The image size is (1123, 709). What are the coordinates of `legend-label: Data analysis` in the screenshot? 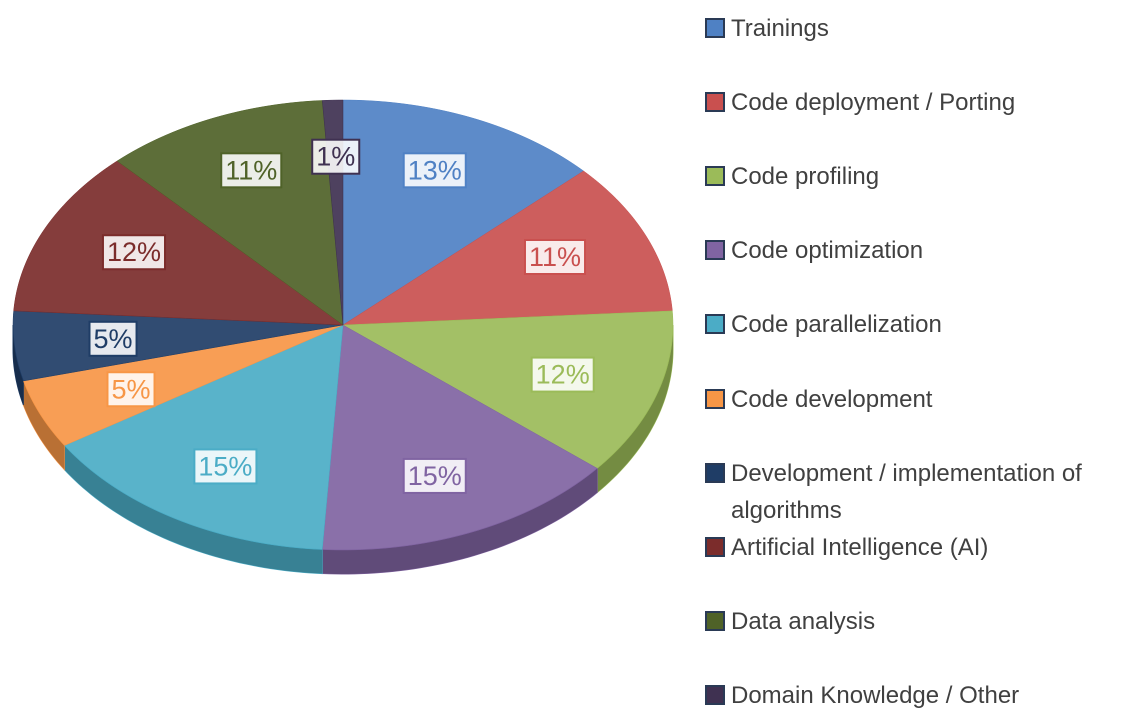 It's located at (803, 621).